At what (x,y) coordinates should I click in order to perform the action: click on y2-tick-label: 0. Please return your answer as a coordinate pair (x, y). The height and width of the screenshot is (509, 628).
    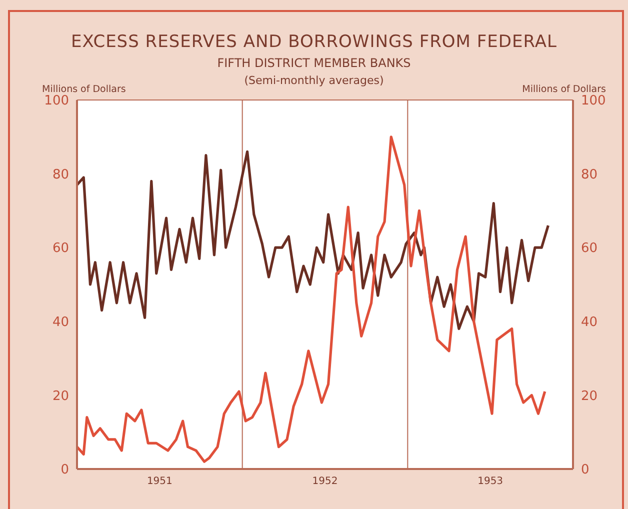
    Looking at the image, I should click on (585, 470).